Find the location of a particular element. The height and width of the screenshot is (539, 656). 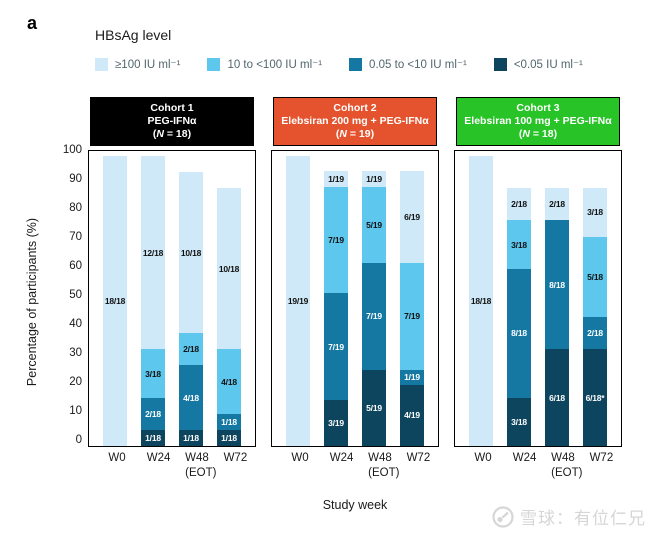

bar-segment: 6/19 is located at coordinates (412, 217).